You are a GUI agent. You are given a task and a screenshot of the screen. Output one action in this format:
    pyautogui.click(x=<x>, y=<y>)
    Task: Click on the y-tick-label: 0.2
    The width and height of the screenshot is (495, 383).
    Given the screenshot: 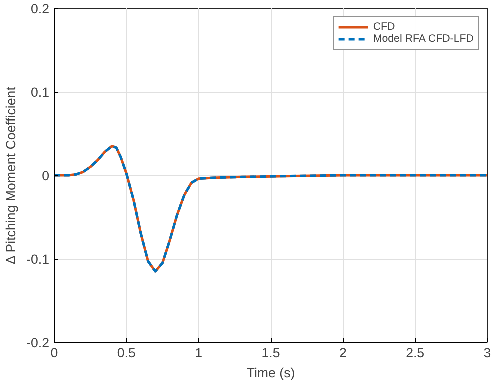 What is the action you would take?
    pyautogui.click(x=40, y=9)
    